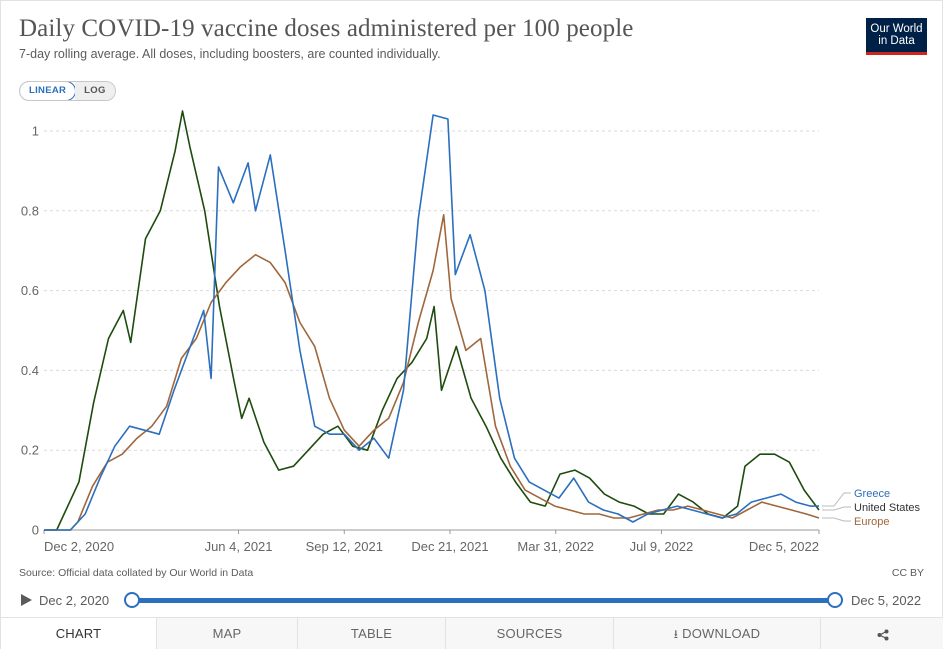  I want to click on tab-share, so click(882, 633).